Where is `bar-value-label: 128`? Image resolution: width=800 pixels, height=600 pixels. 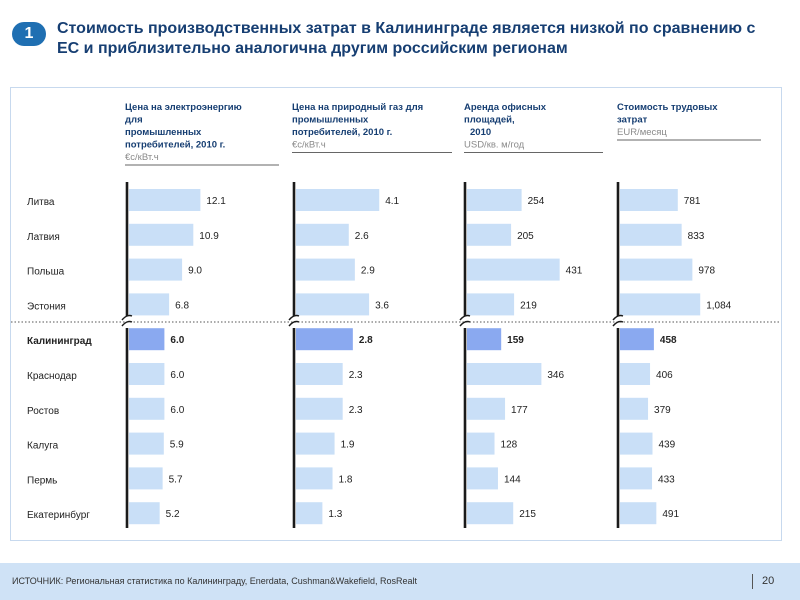 bar-value-label: 128 is located at coordinates (509, 445).